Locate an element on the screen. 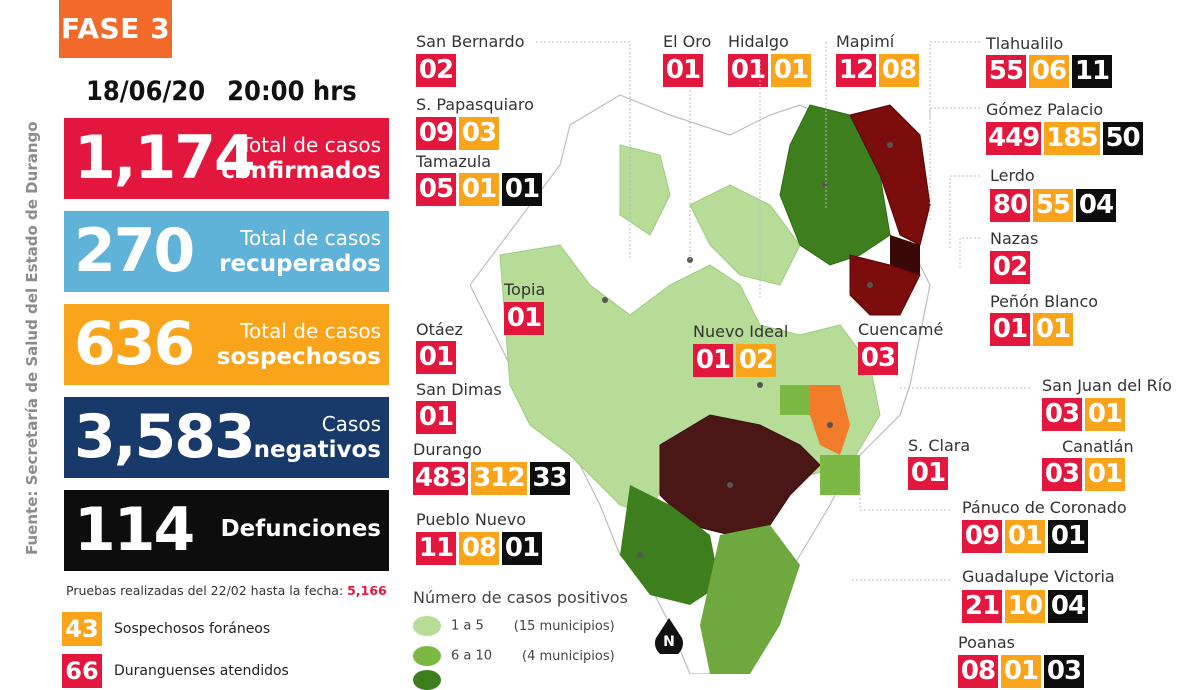 The width and height of the screenshot is (1200, 690). stat-card-2: 636 Total de casos sospechosos is located at coordinates (226, 344).